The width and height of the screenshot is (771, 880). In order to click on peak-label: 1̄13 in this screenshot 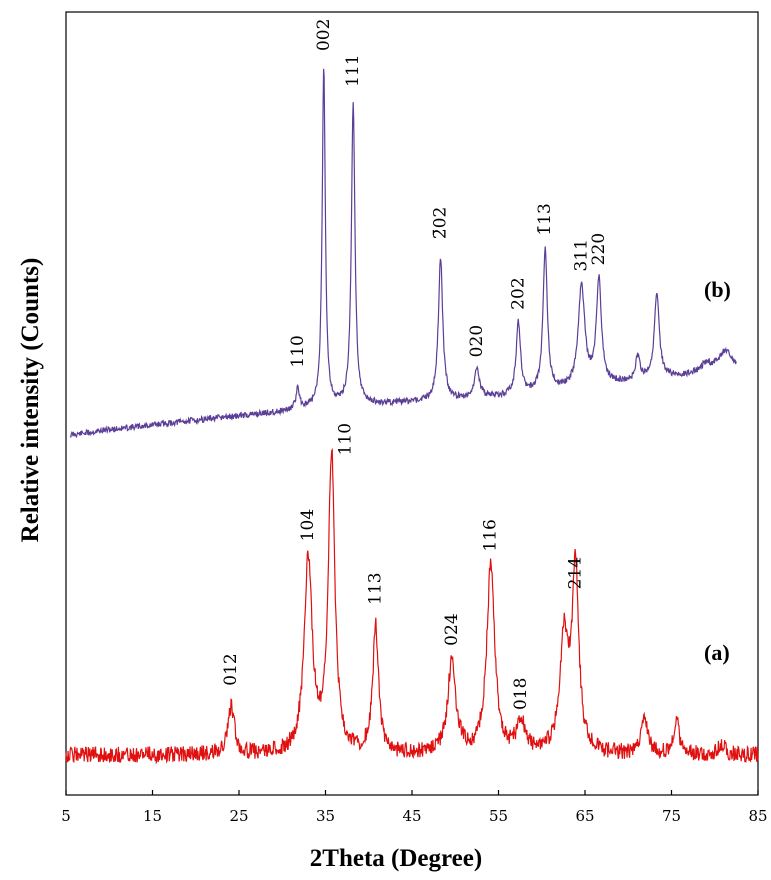, I will do `click(545, 219)`.